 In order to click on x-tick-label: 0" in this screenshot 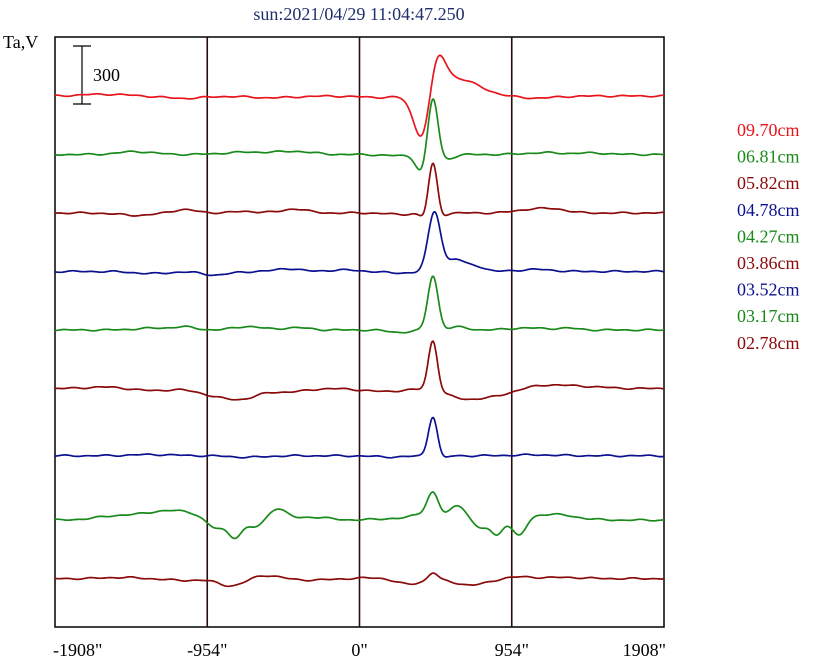, I will do `click(359, 650)`.